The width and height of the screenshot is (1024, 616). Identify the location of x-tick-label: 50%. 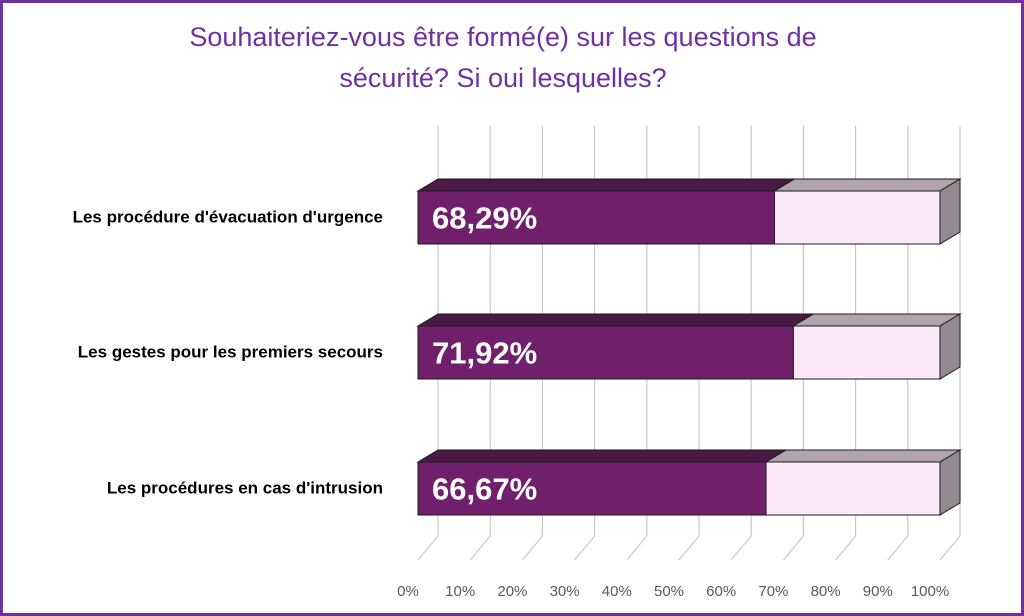
(669, 591).